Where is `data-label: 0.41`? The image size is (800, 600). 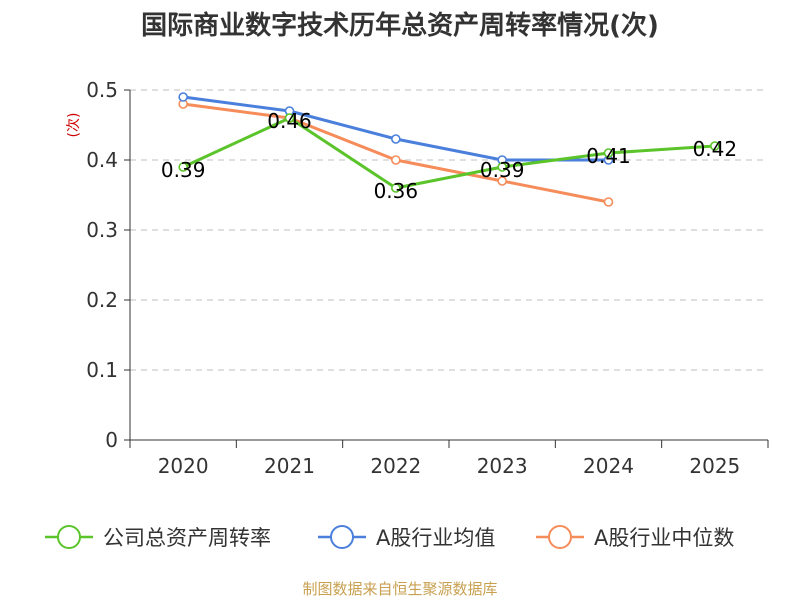 data-label: 0.41 is located at coordinates (608, 156).